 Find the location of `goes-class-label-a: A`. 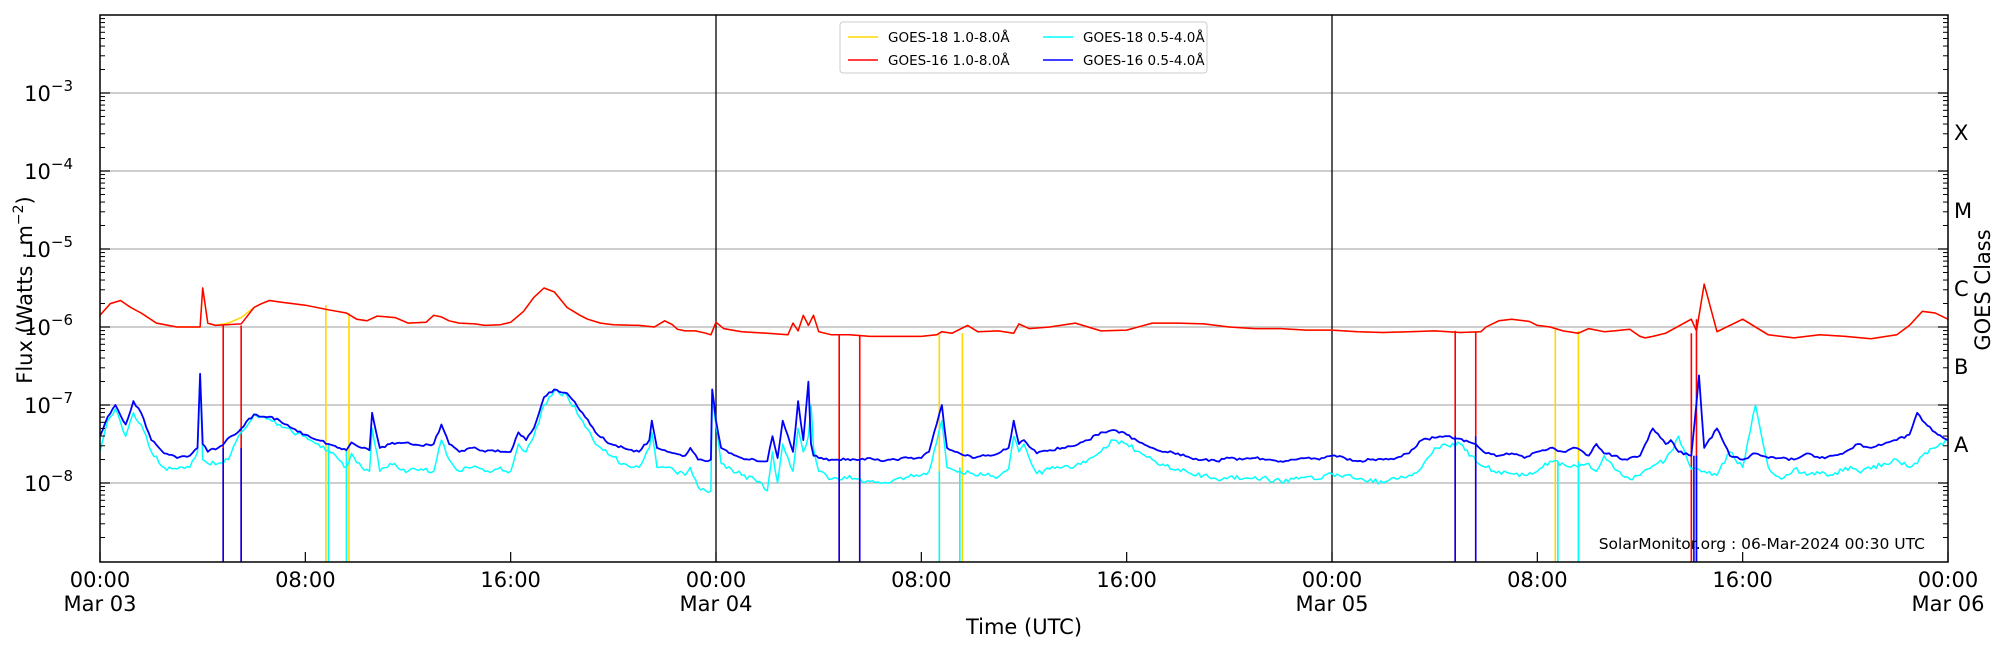

goes-class-label-a: A is located at coordinates (1961, 445).